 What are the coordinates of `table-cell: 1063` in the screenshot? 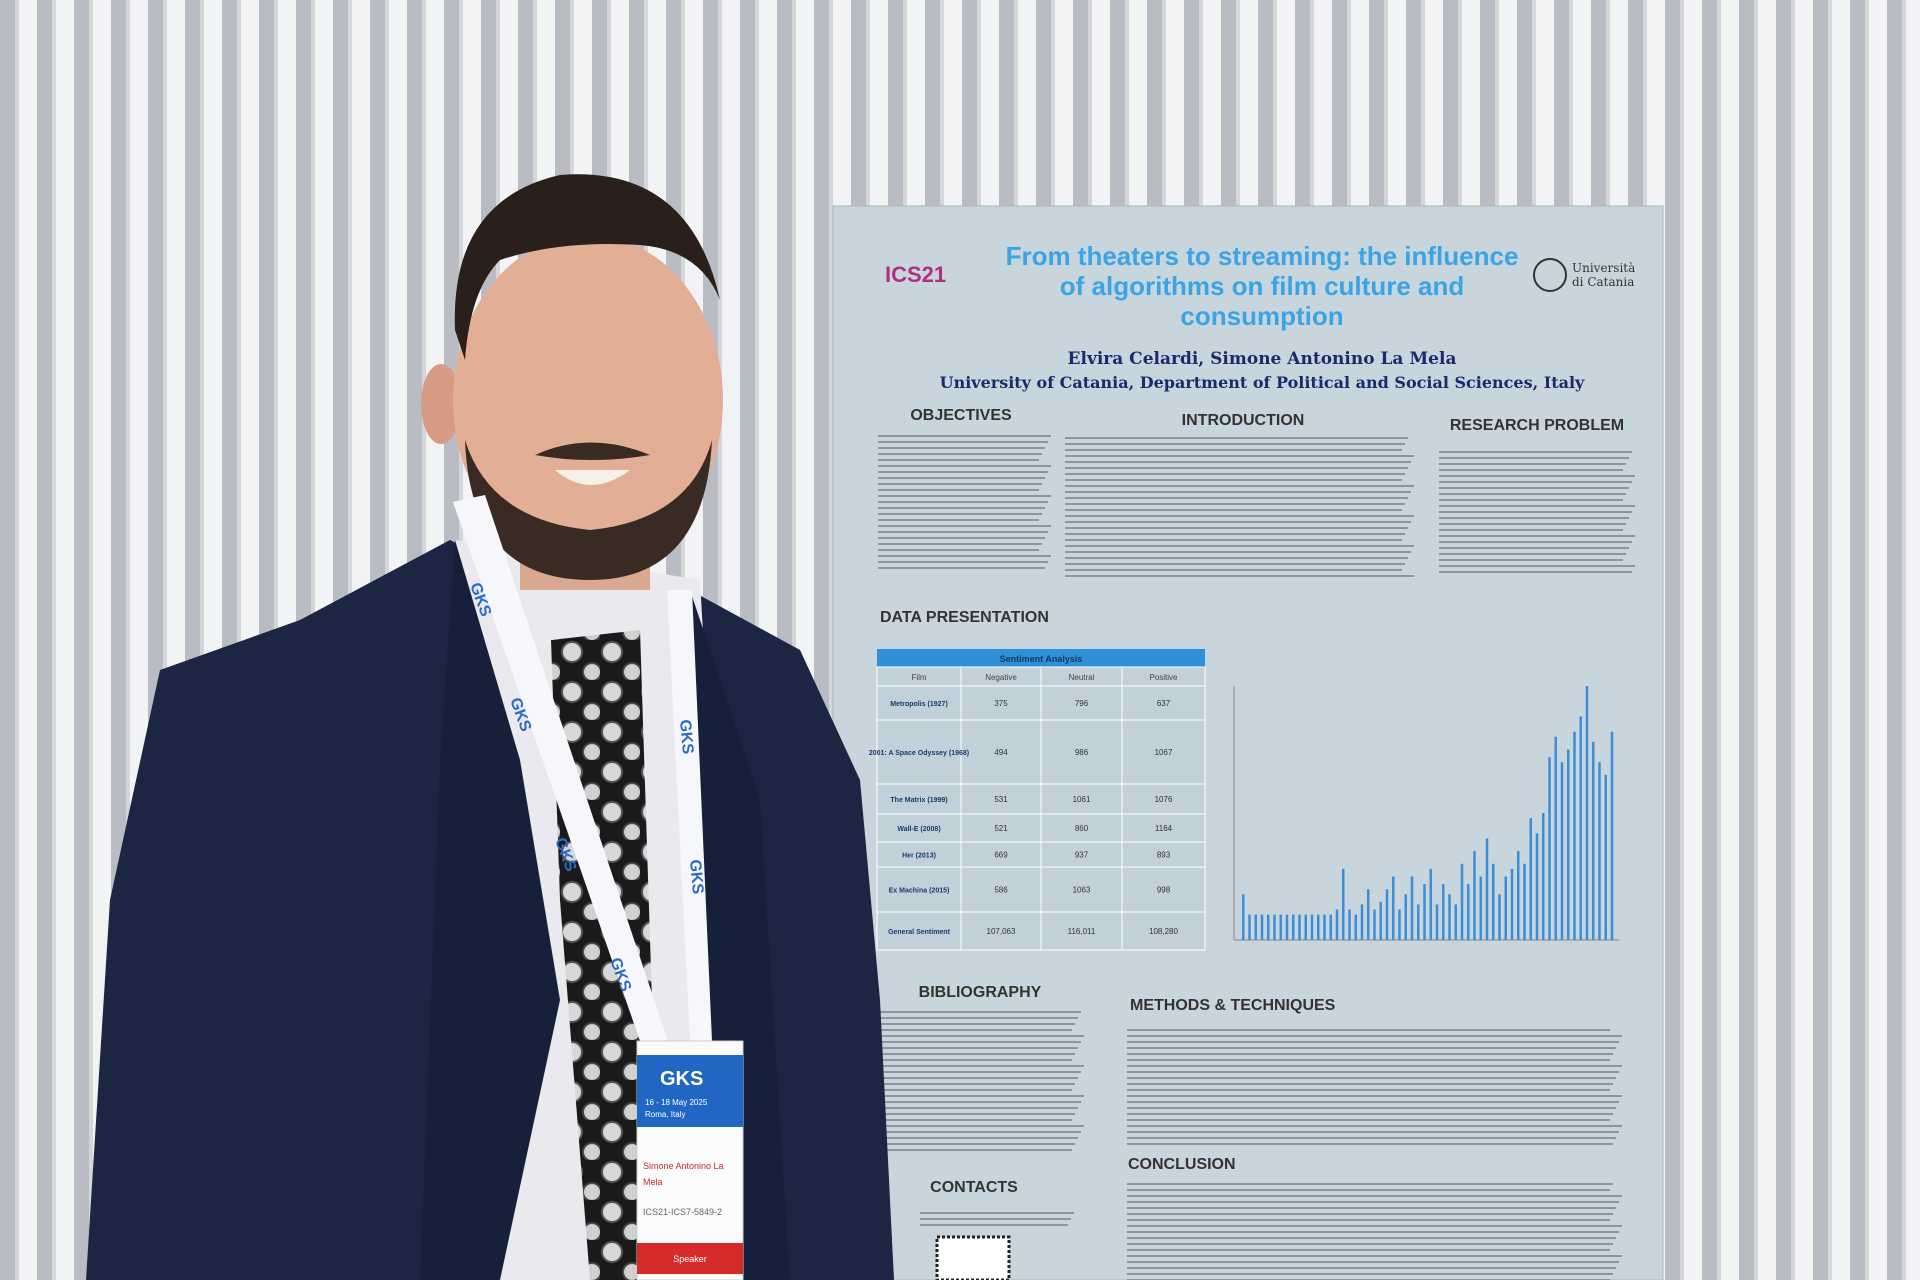 It's located at (1082, 890).